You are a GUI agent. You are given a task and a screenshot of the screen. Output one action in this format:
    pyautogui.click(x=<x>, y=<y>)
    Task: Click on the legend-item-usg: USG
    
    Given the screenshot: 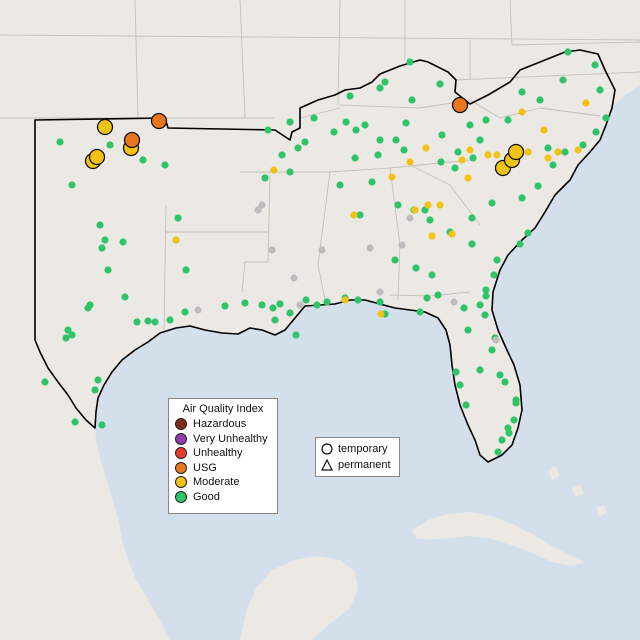 What is the action you would take?
    pyautogui.click(x=223, y=468)
    